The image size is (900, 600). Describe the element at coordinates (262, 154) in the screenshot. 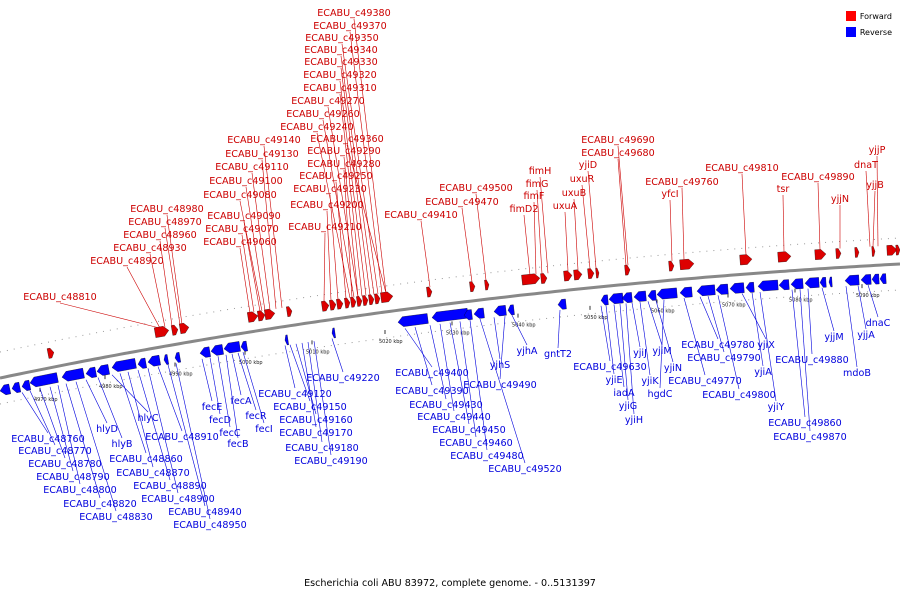

I see `forward-gene-label: ECABU_c49130` at that location.